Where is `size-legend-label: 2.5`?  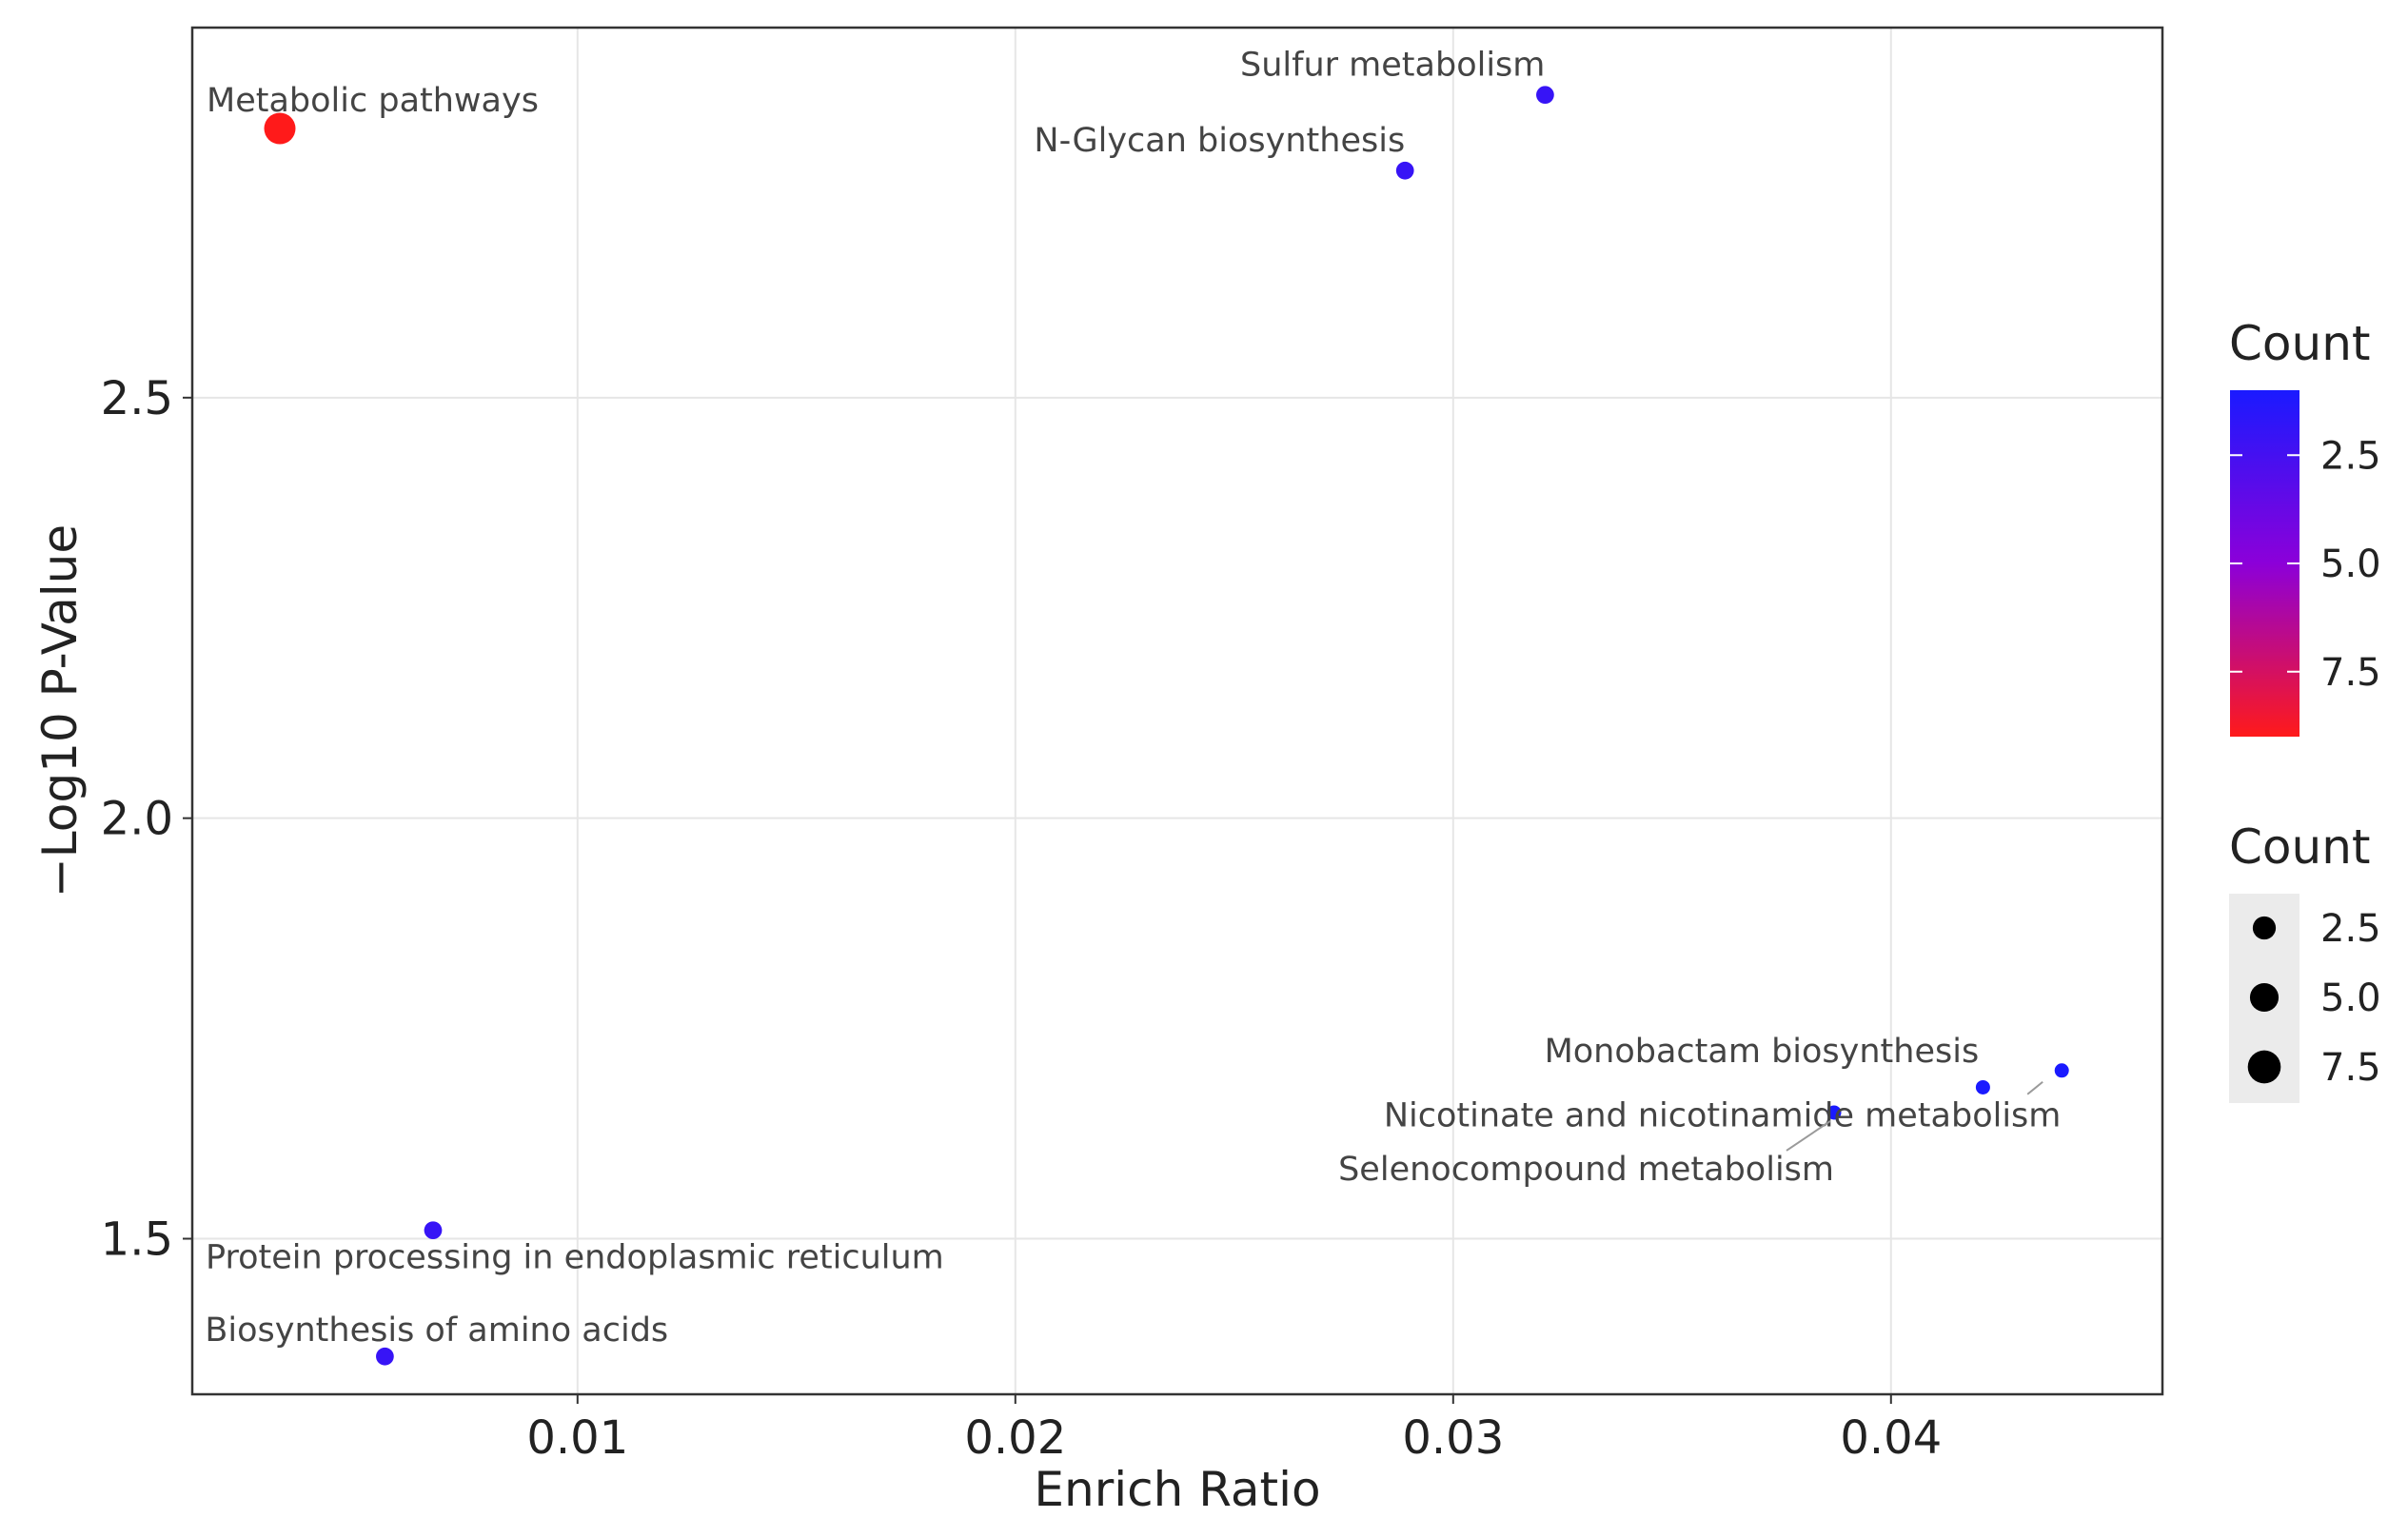
size-legend-label: 2.5 is located at coordinates (2350, 929).